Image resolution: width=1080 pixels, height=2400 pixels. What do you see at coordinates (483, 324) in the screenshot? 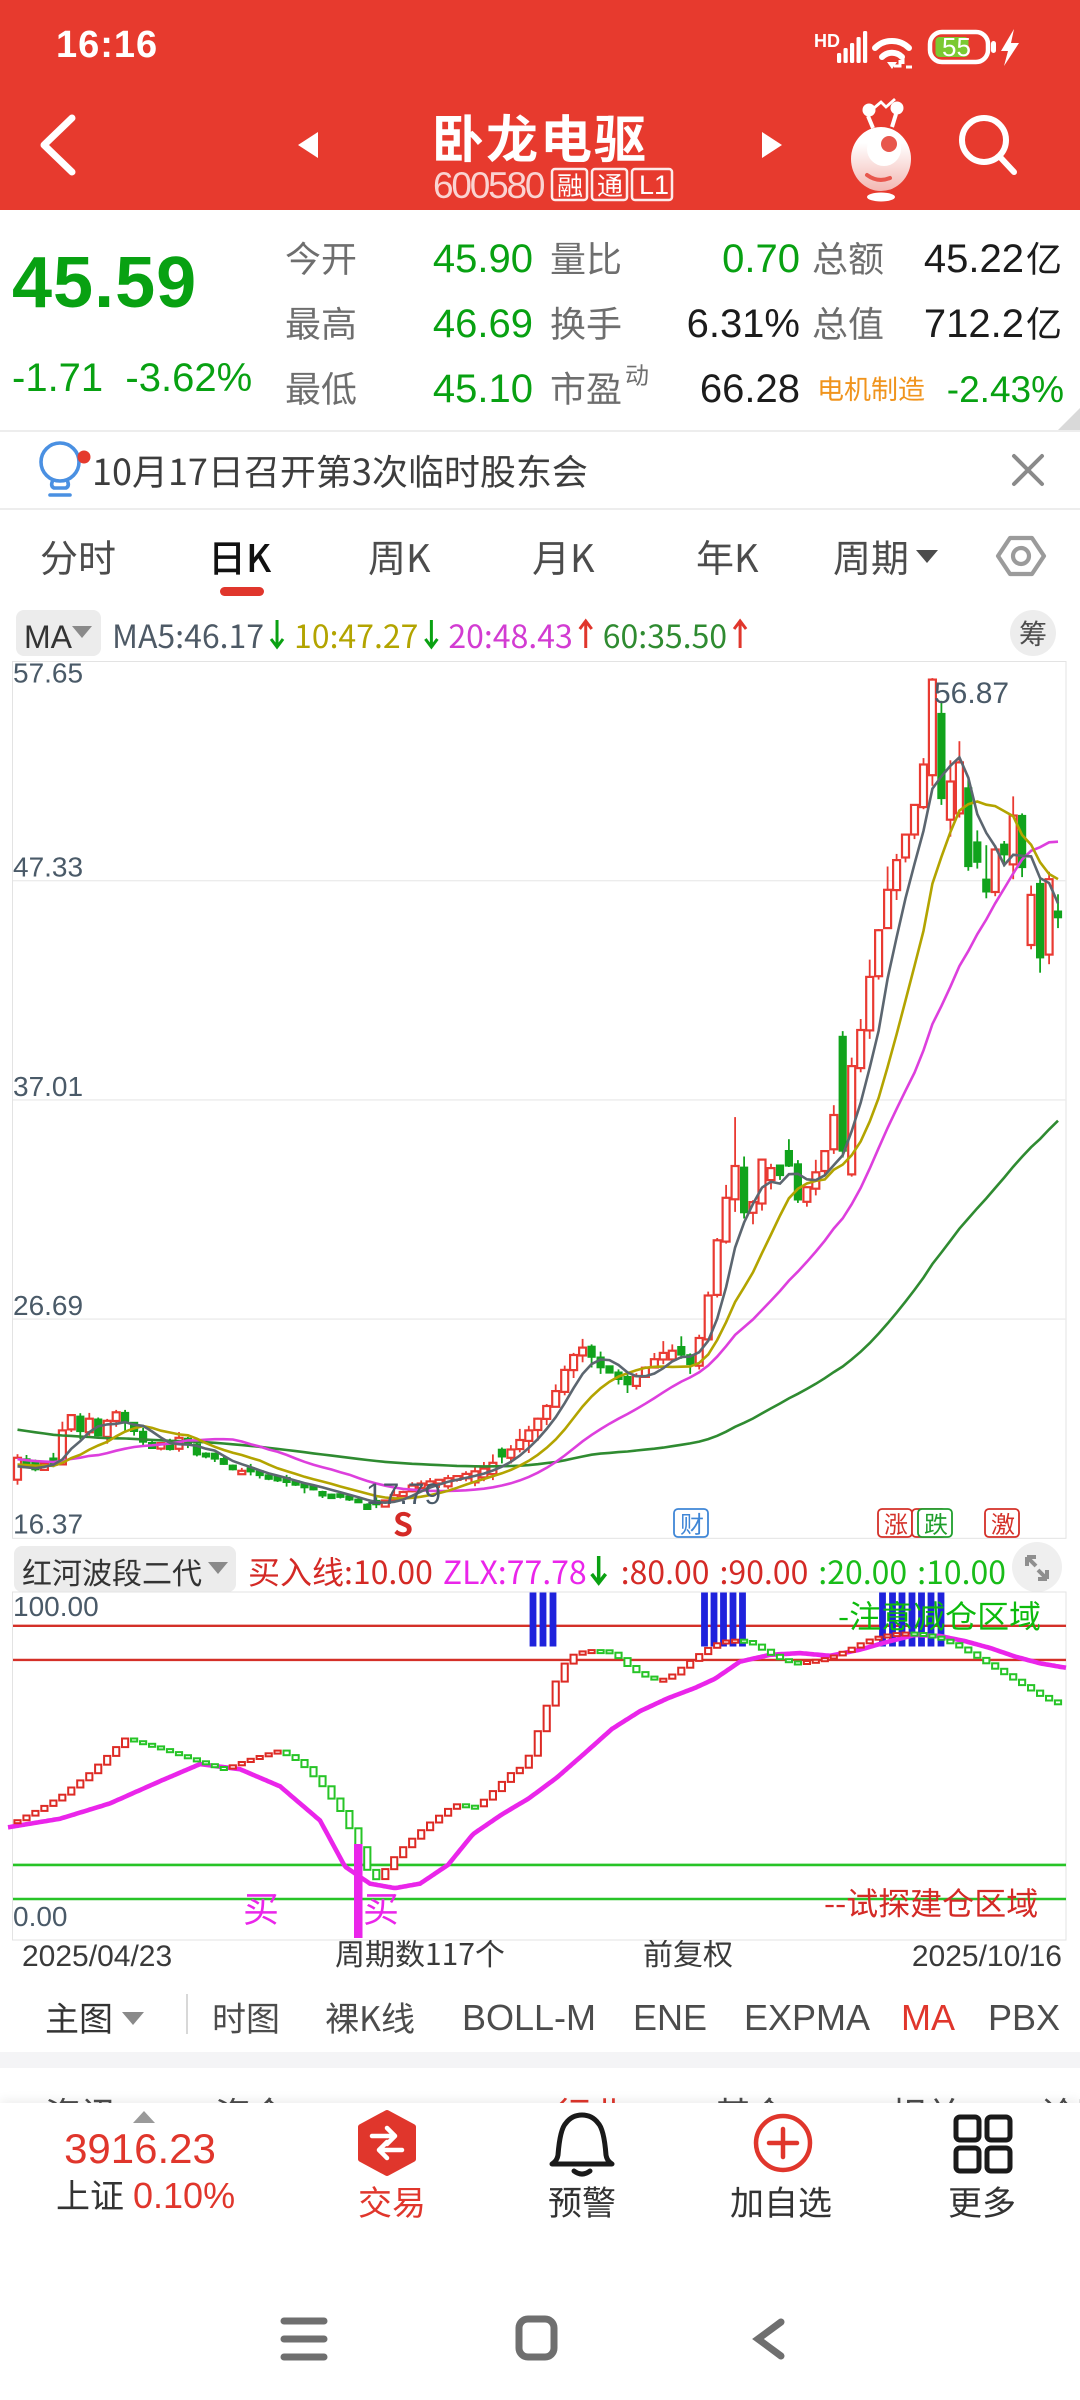
I see `svg-text: 46.69` at bounding box center [483, 324].